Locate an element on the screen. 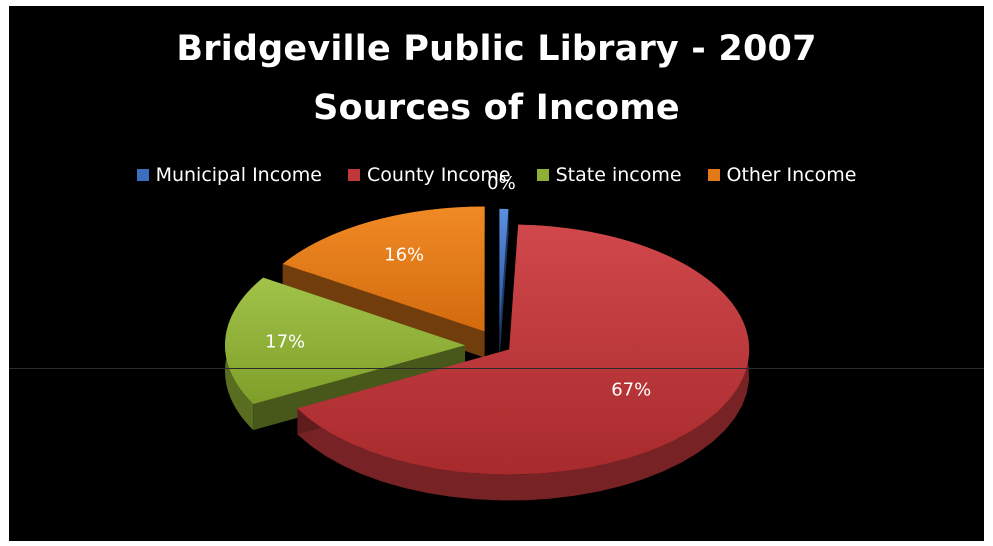 Image resolution: width=993 pixels, height=546 pixels. data-label-state: 17% is located at coordinates (285, 341).